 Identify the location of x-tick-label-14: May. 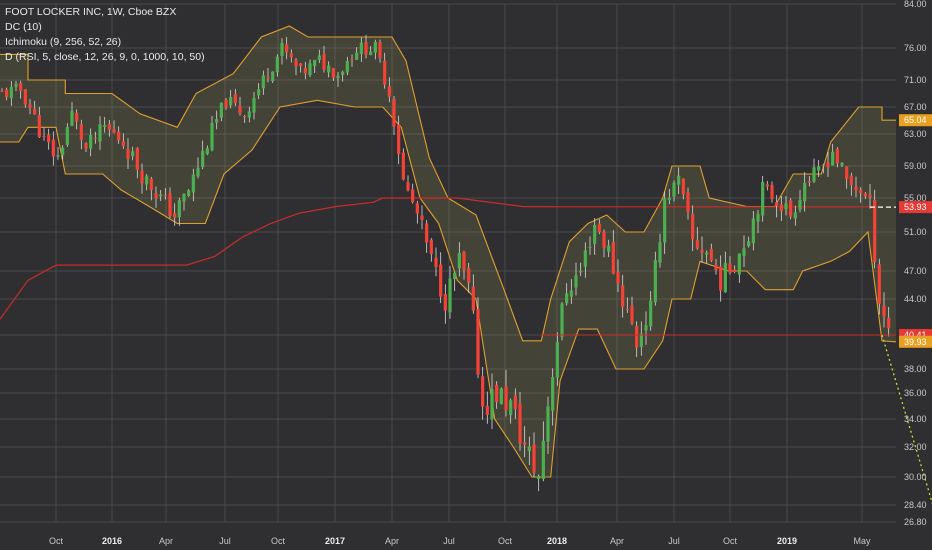
(862, 541).